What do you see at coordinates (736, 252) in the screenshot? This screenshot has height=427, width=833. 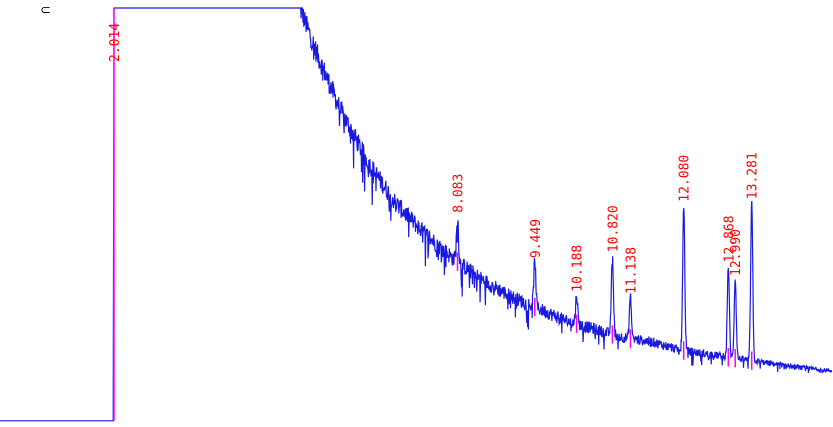 I see `peak-label-8: 12.990` at bounding box center [736, 252].